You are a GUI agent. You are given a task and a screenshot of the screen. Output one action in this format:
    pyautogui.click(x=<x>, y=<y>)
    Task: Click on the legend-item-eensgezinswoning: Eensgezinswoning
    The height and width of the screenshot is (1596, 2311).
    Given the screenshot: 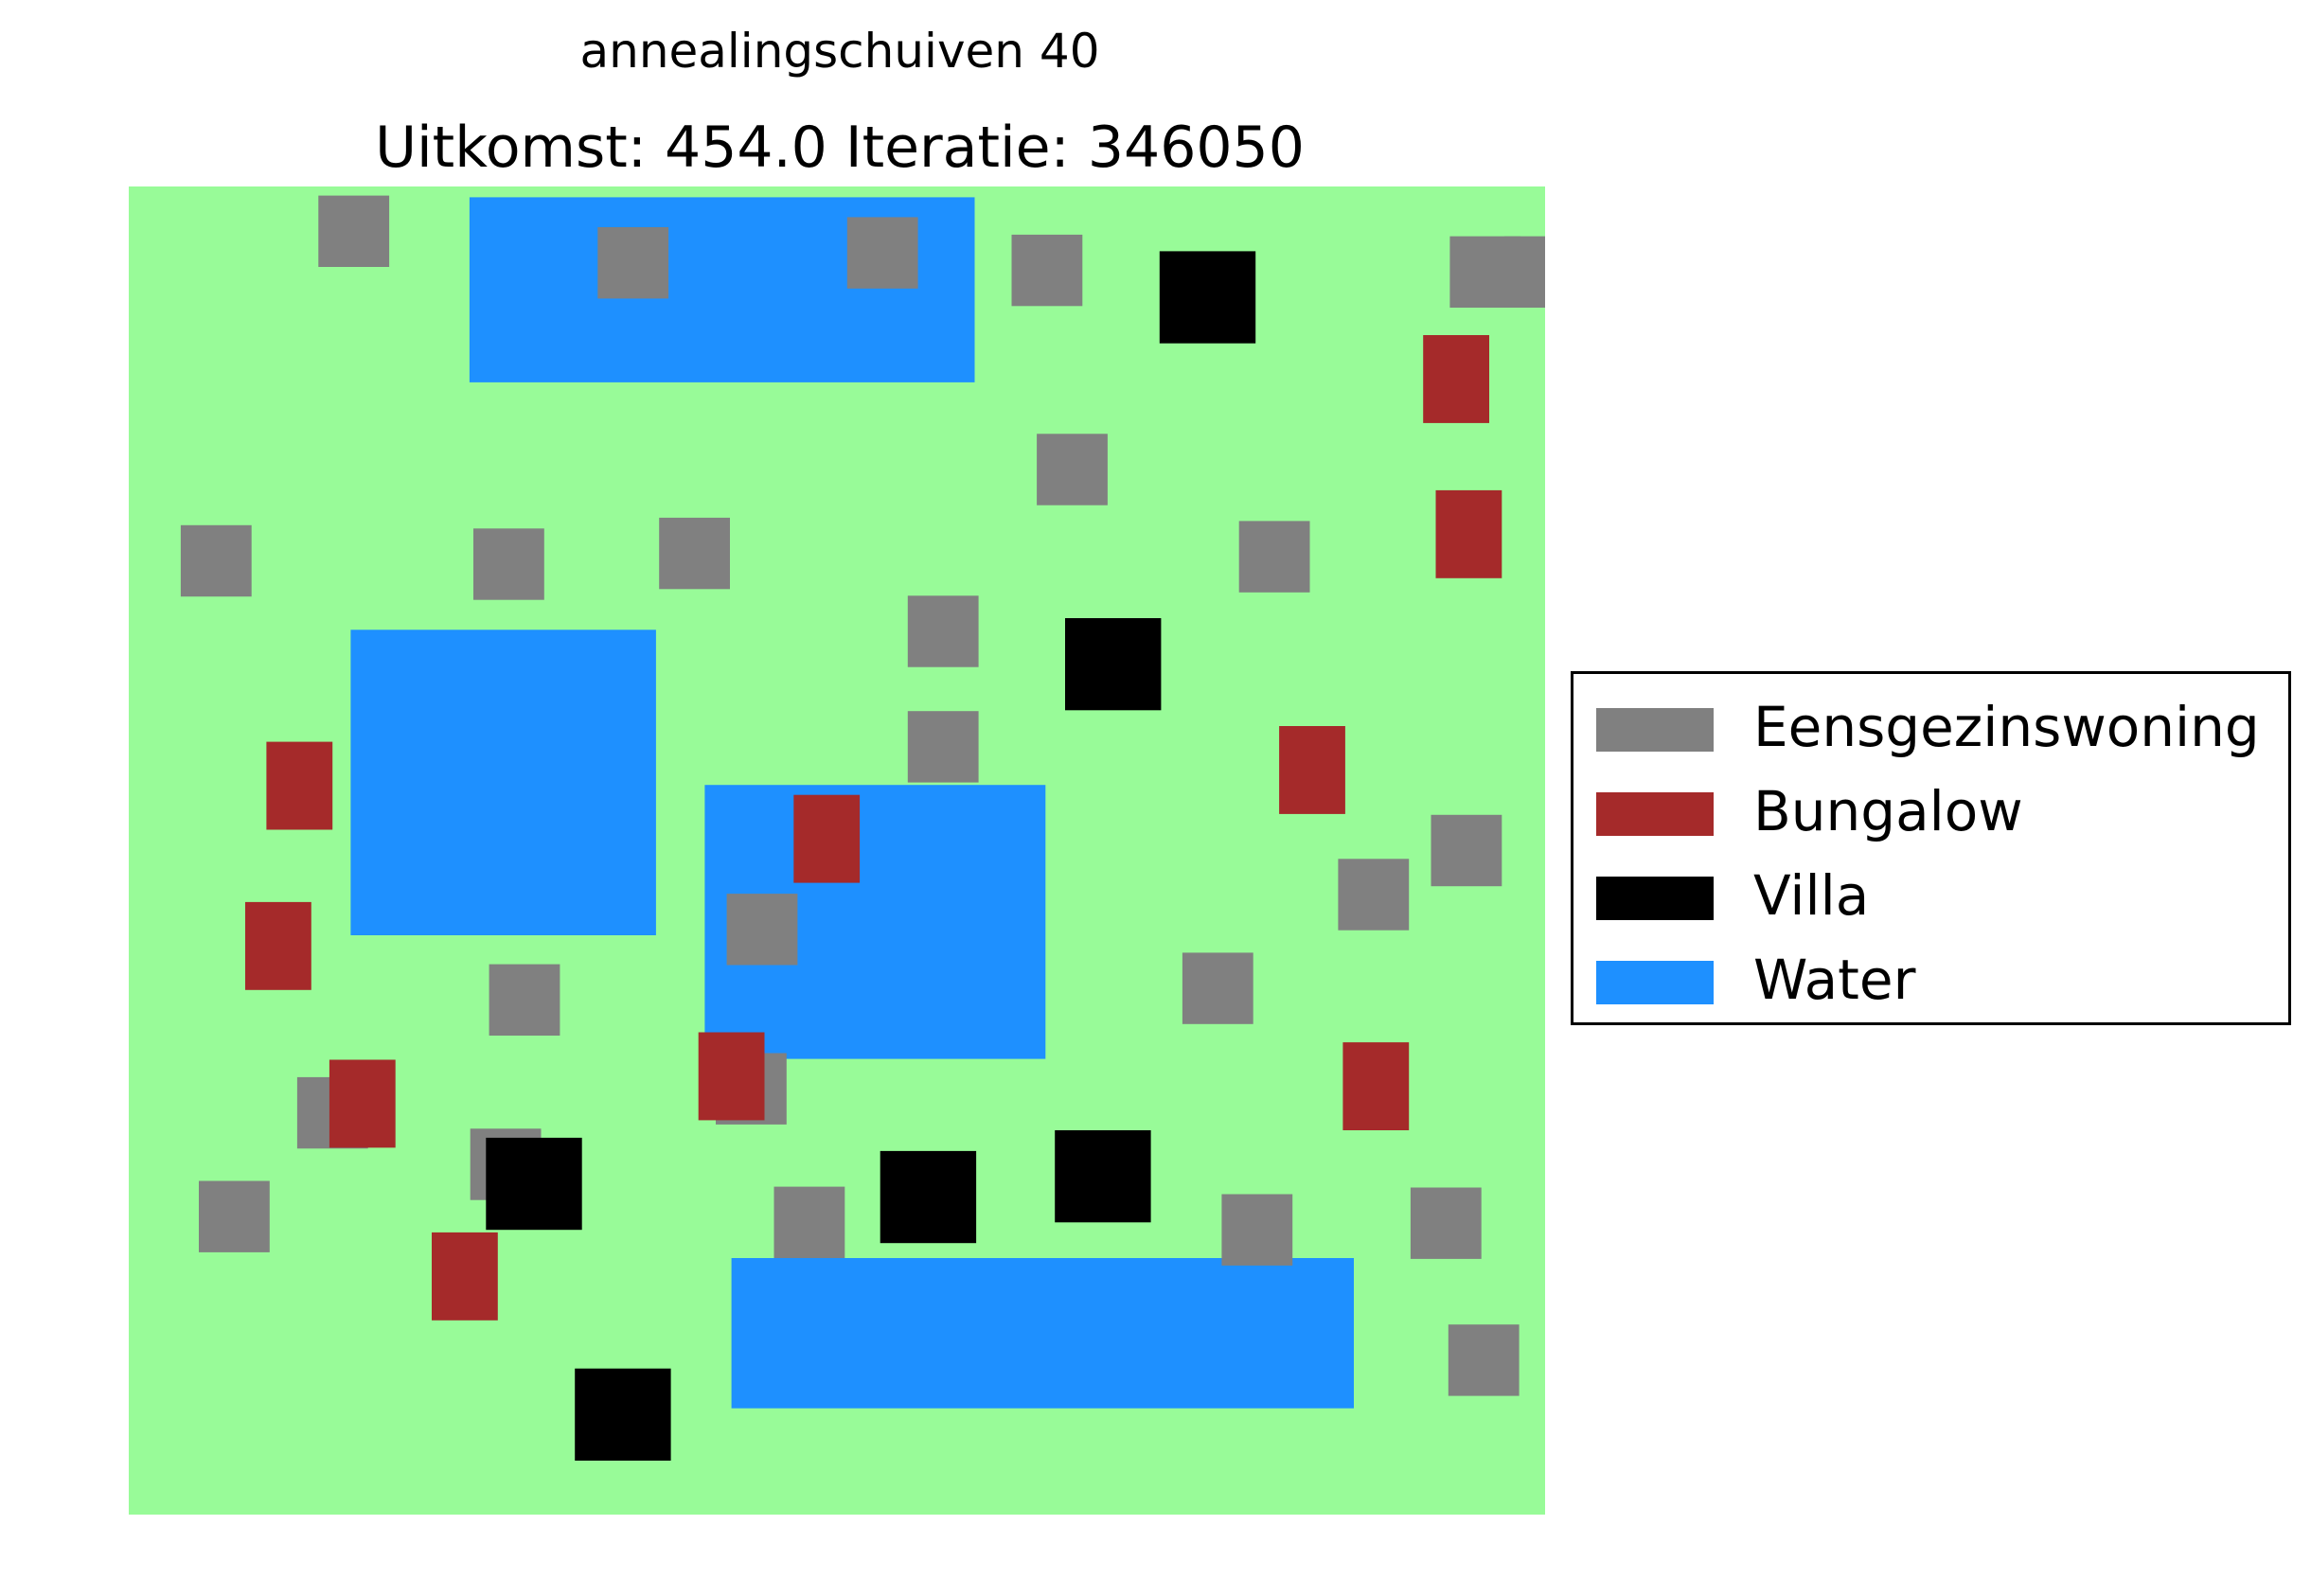 What is the action you would take?
    pyautogui.click(x=1937, y=726)
    